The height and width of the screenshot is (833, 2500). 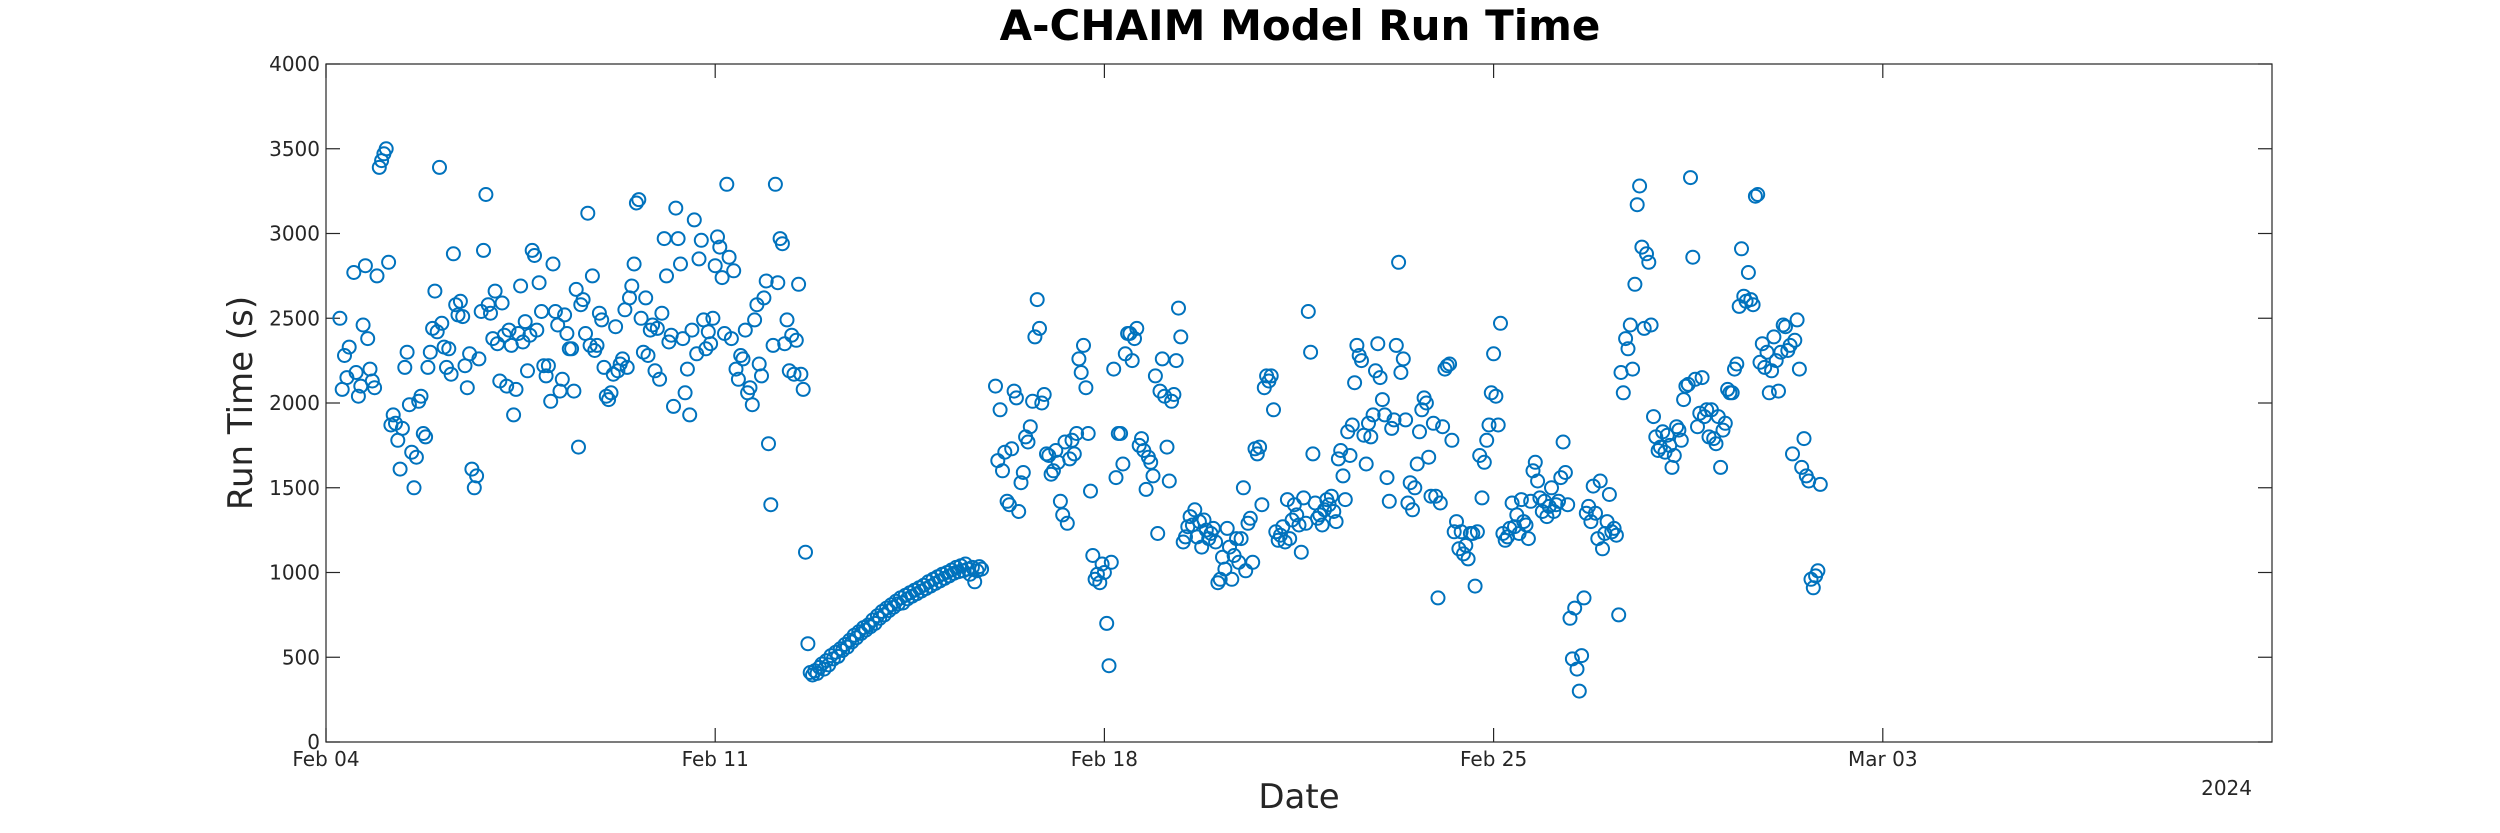 I want to click on y-axis-label: Run Time (s), so click(x=241, y=403).